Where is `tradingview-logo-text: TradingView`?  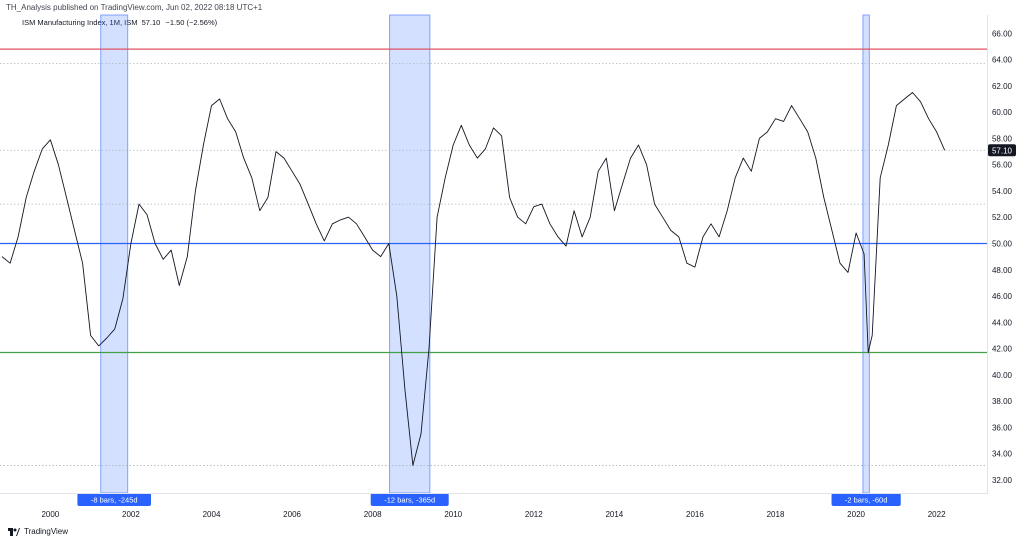 tradingview-logo-text: TradingView is located at coordinates (46, 531).